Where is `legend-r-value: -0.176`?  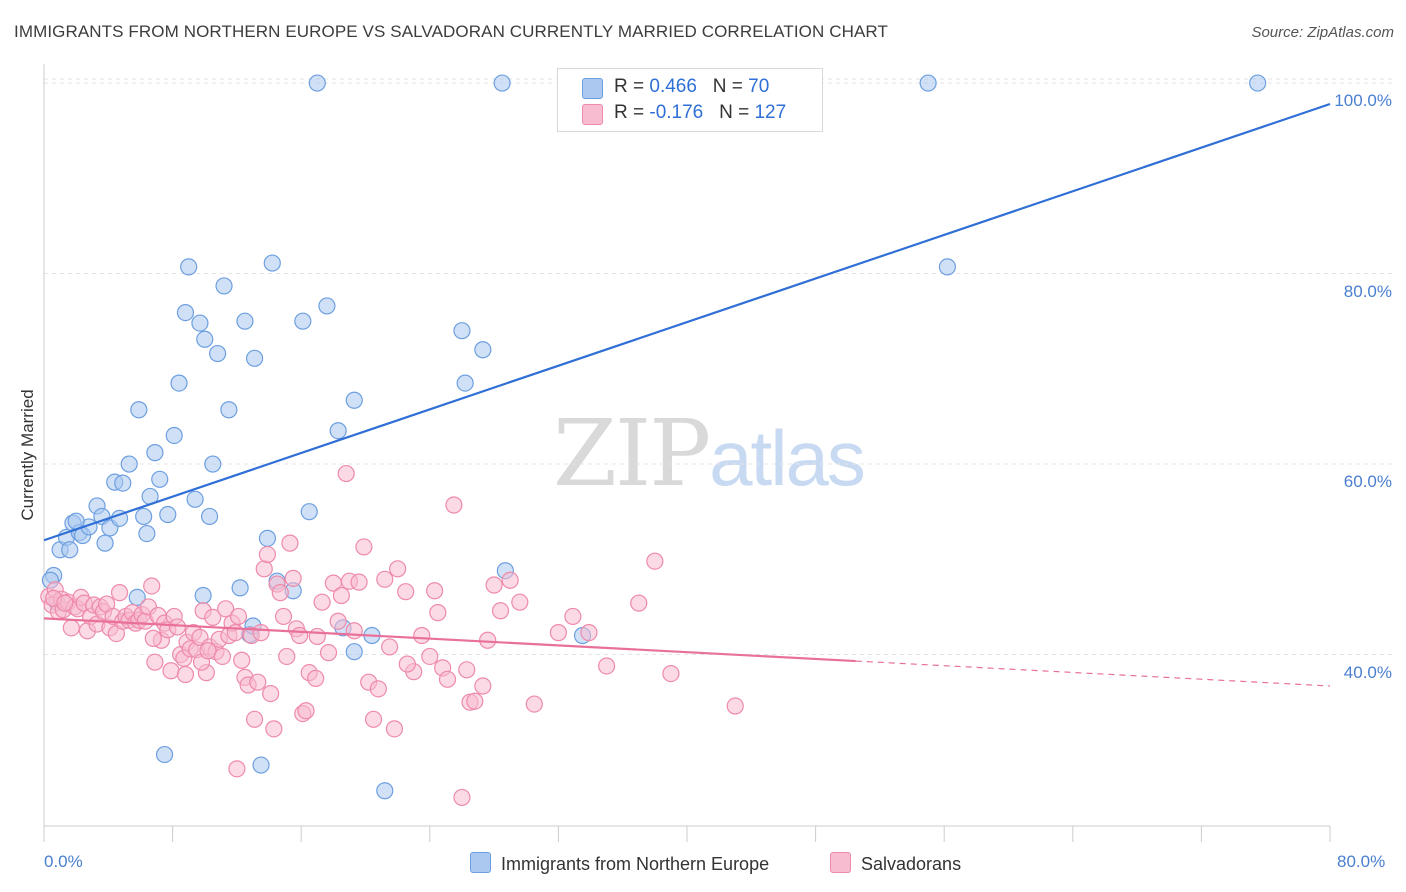 legend-r-value: -0.176 is located at coordinates (676, 112).